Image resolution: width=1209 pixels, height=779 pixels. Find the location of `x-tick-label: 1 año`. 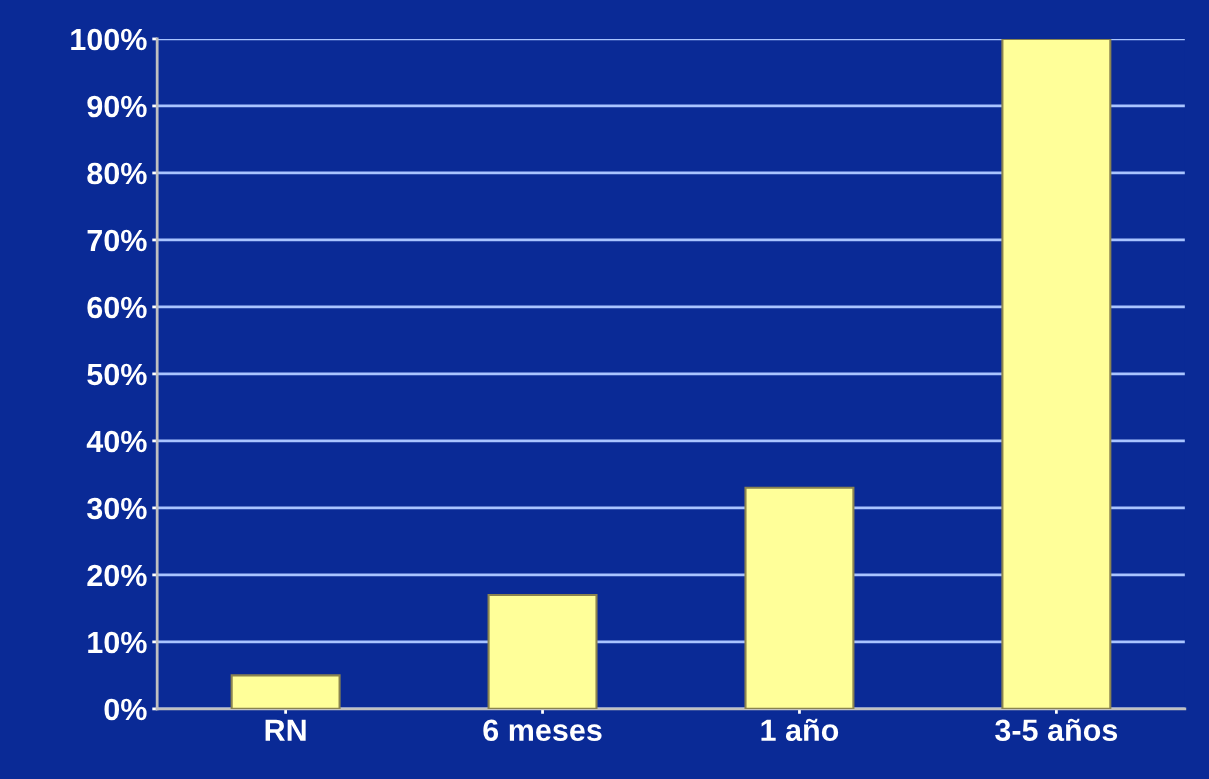

x-tick-label: 1 año is located at coordinates (800, 730).